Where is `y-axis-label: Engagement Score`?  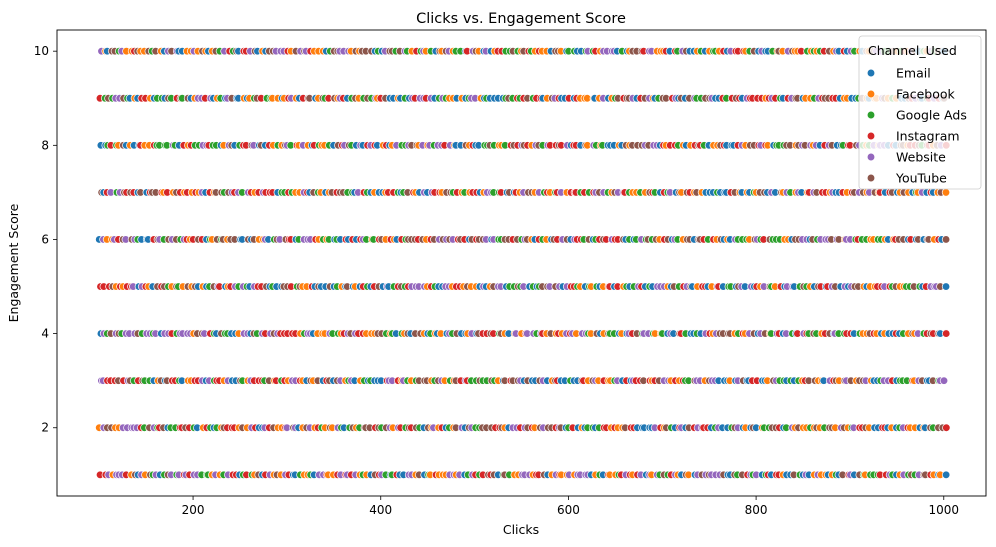
y-axis-label: Engagement Score is located at coordinates (13, 262).